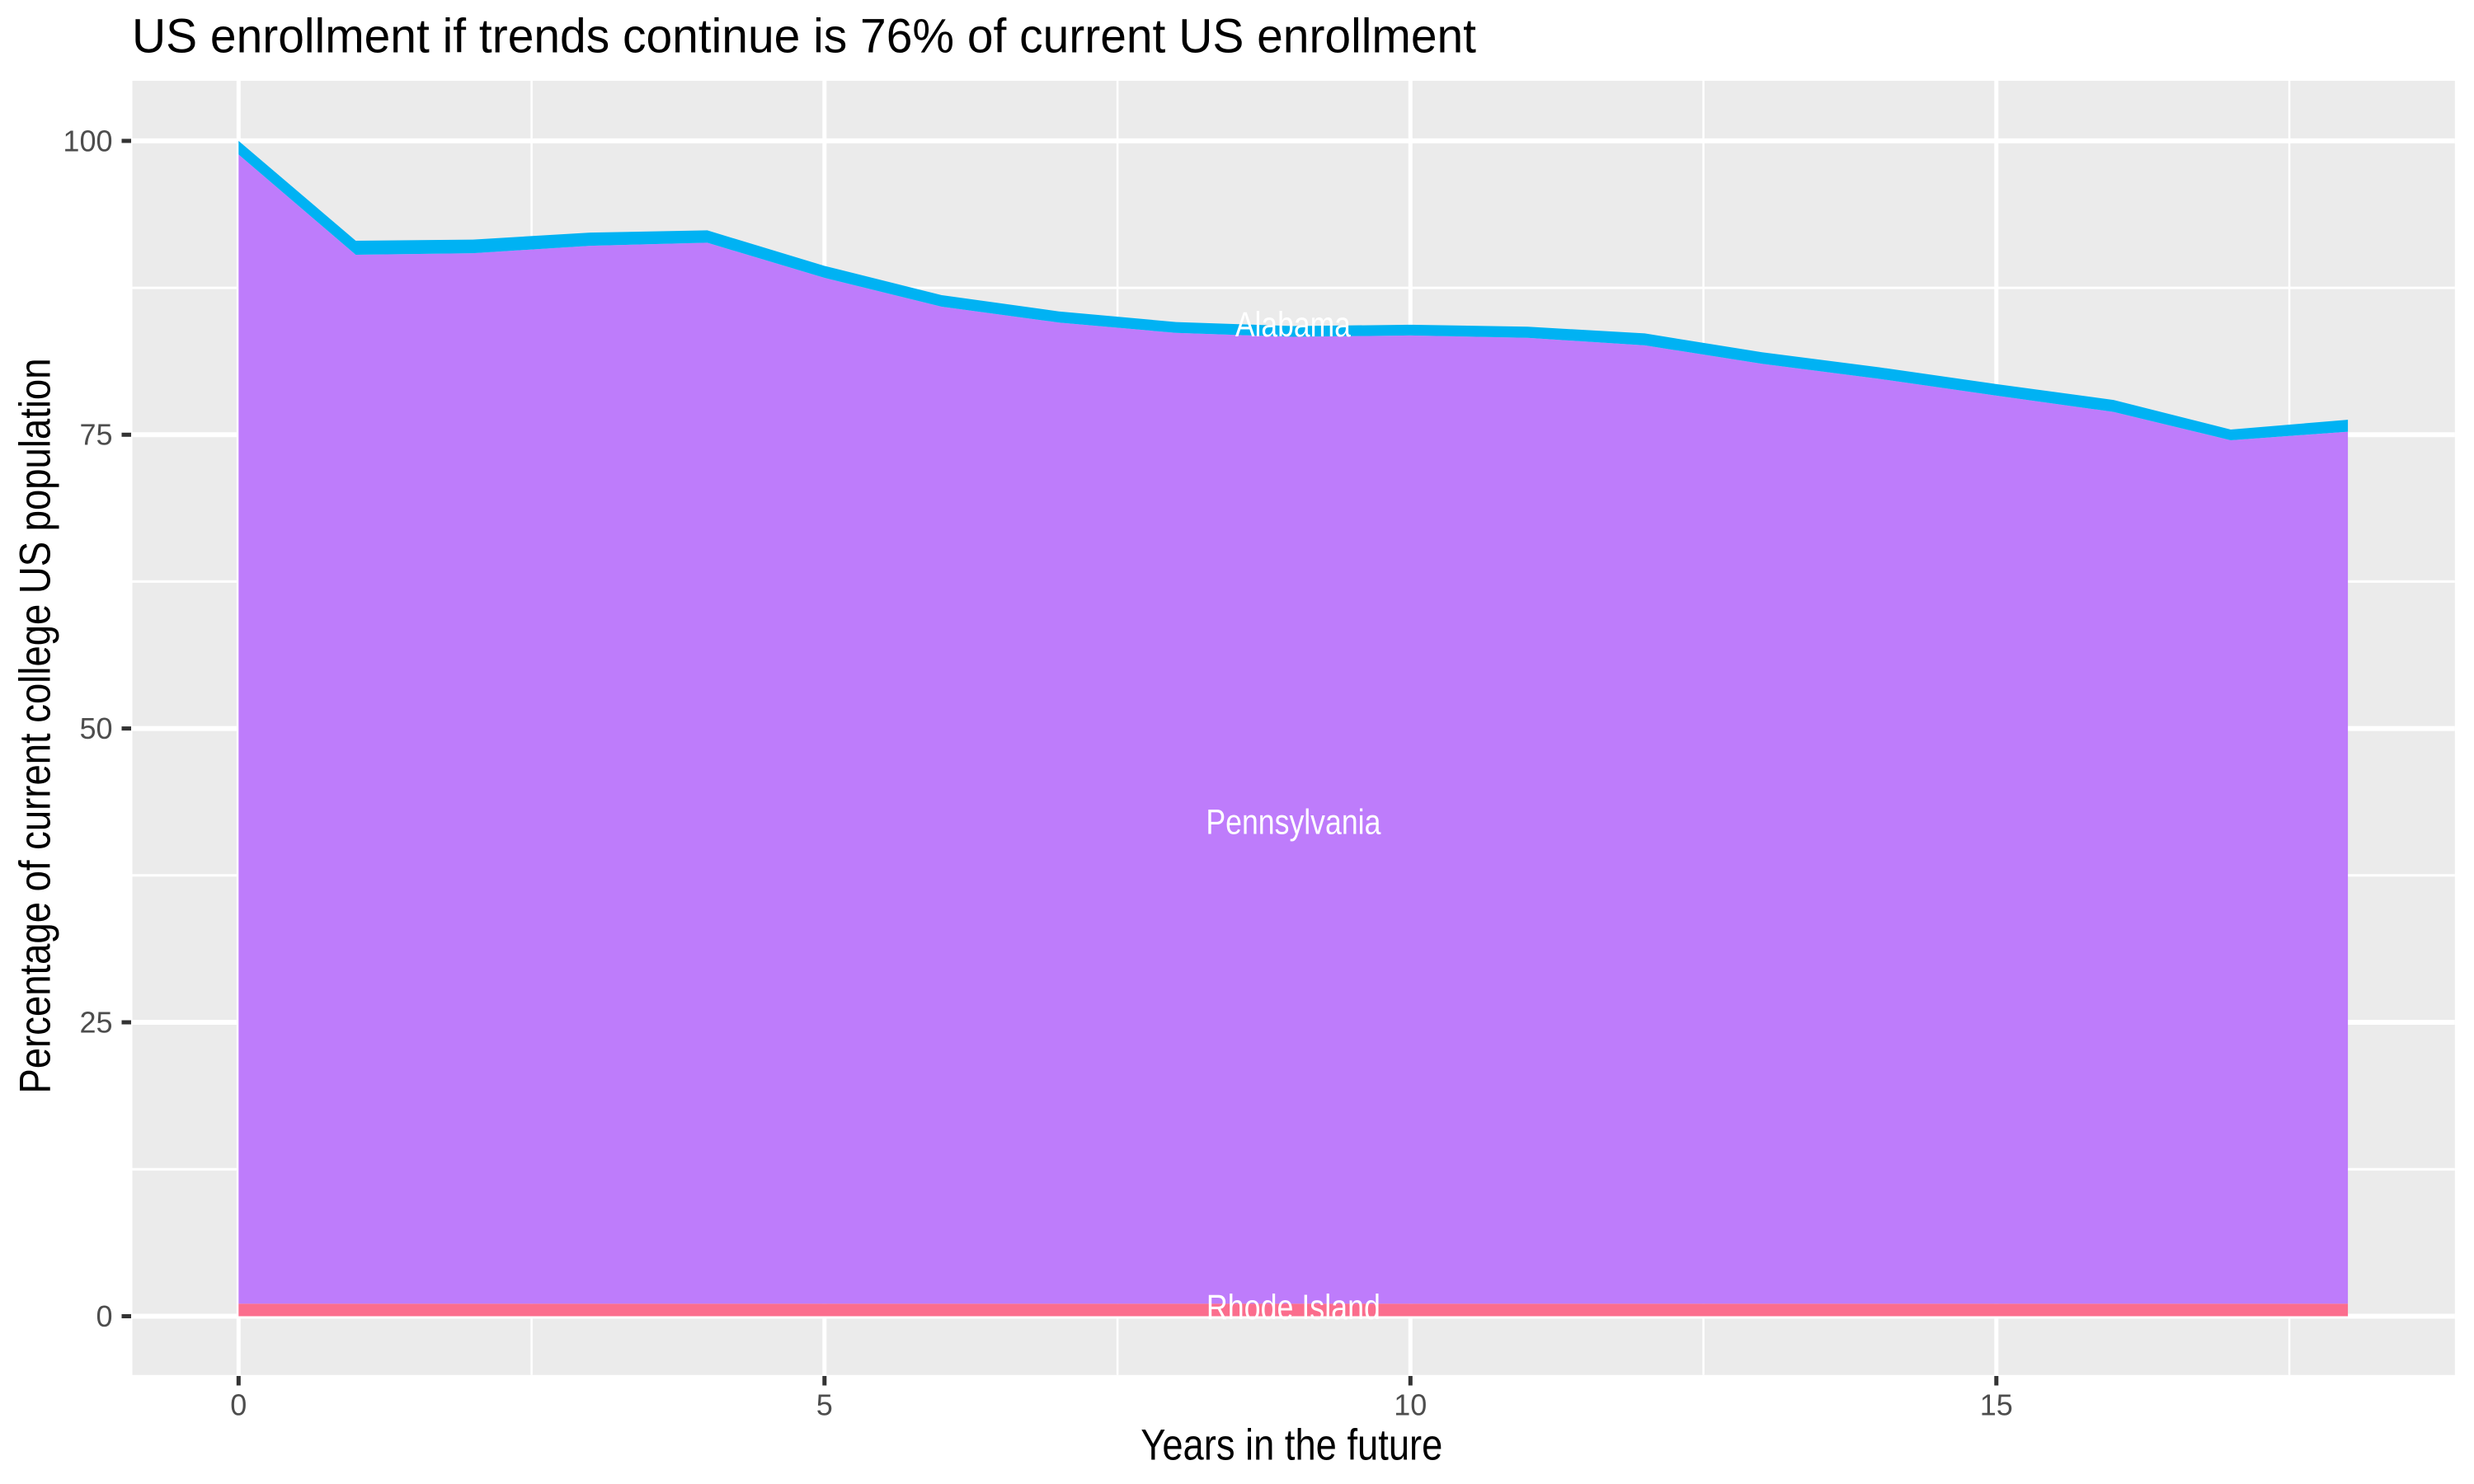 The width and height of the screenshot is (2474, 1484). Describe the element at coordinates (1410, 1404) in the screenshot. I see `svg-text: 10` at that location.